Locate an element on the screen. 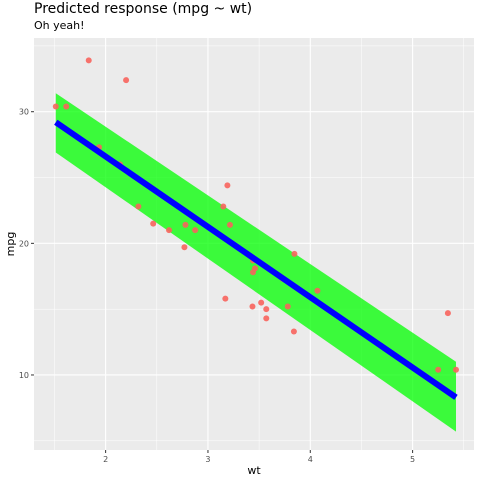 The width and height of the screenshot is (480, 480). chart-title: Predicted response (mpg ~ wt) is located at coordinates (143, 9).